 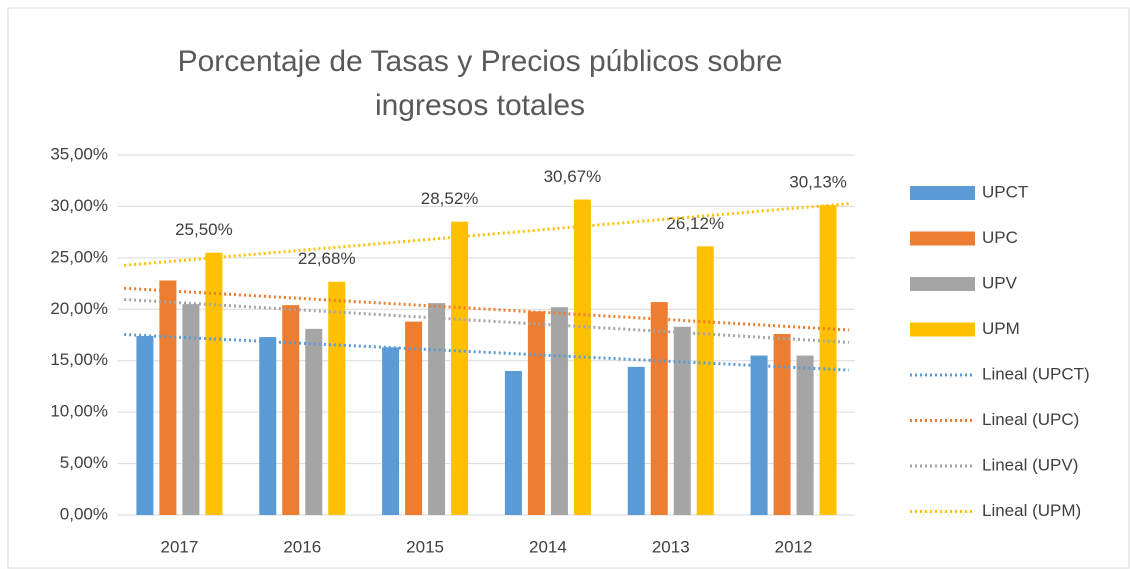 What do you see at coordinates (425, 546) in the screenshot?
I see `x-tick-label: 2015` at bounding box center [425, 546].